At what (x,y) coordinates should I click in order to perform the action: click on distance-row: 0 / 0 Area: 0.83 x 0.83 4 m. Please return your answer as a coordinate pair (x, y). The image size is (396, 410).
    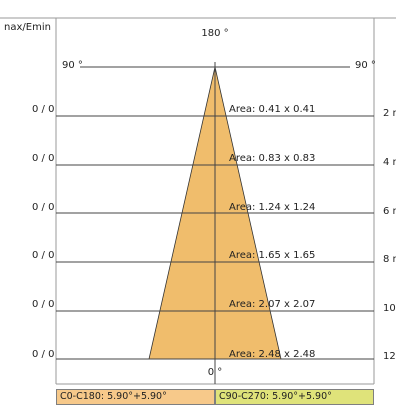
    Looking at the image, I should click on (214, 160).